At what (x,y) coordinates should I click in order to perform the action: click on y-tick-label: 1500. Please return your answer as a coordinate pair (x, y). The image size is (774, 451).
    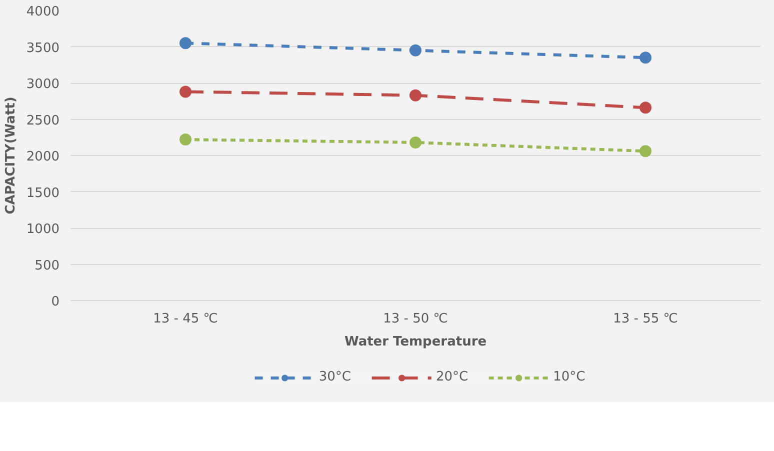
    Looking at the image, I should click on (43, 193).